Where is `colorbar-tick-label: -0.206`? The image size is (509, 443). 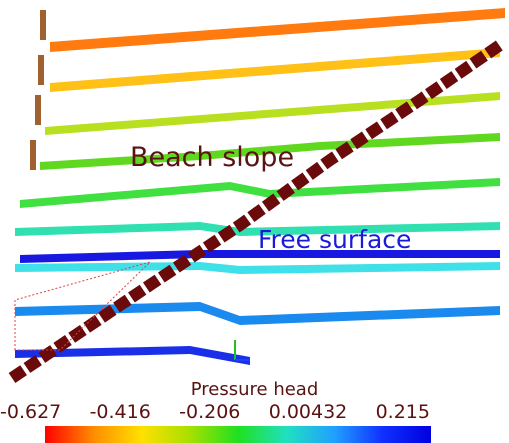 colorbar-tick-label: -0.206 is located at coordinates (210, 412).